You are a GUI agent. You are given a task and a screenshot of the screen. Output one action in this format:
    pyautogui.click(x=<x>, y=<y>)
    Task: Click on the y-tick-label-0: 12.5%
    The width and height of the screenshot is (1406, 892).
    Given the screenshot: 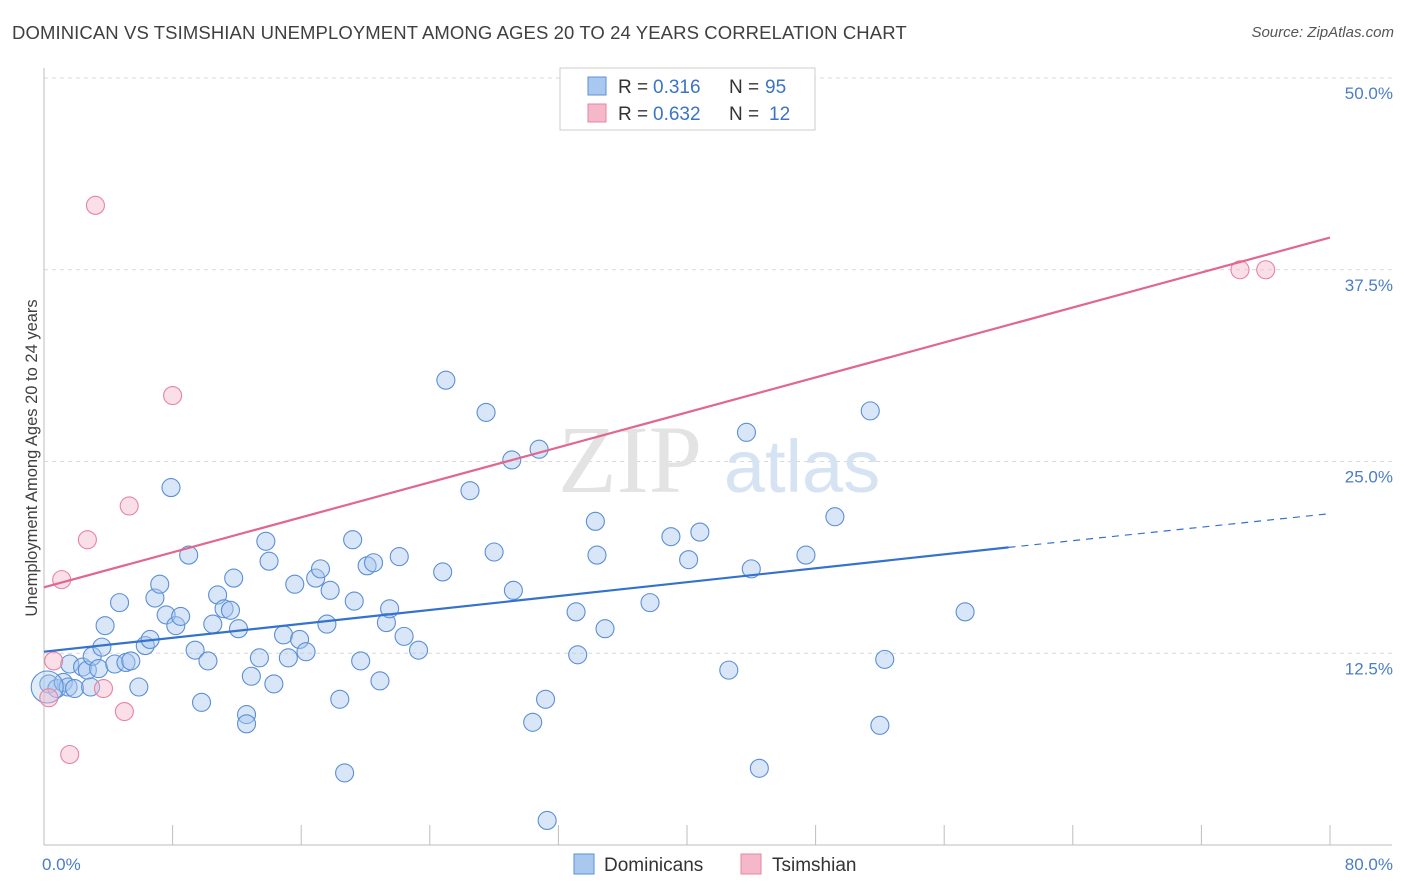 What is the action you would take?
    pyautogui.click(x=1369, y=668)
    